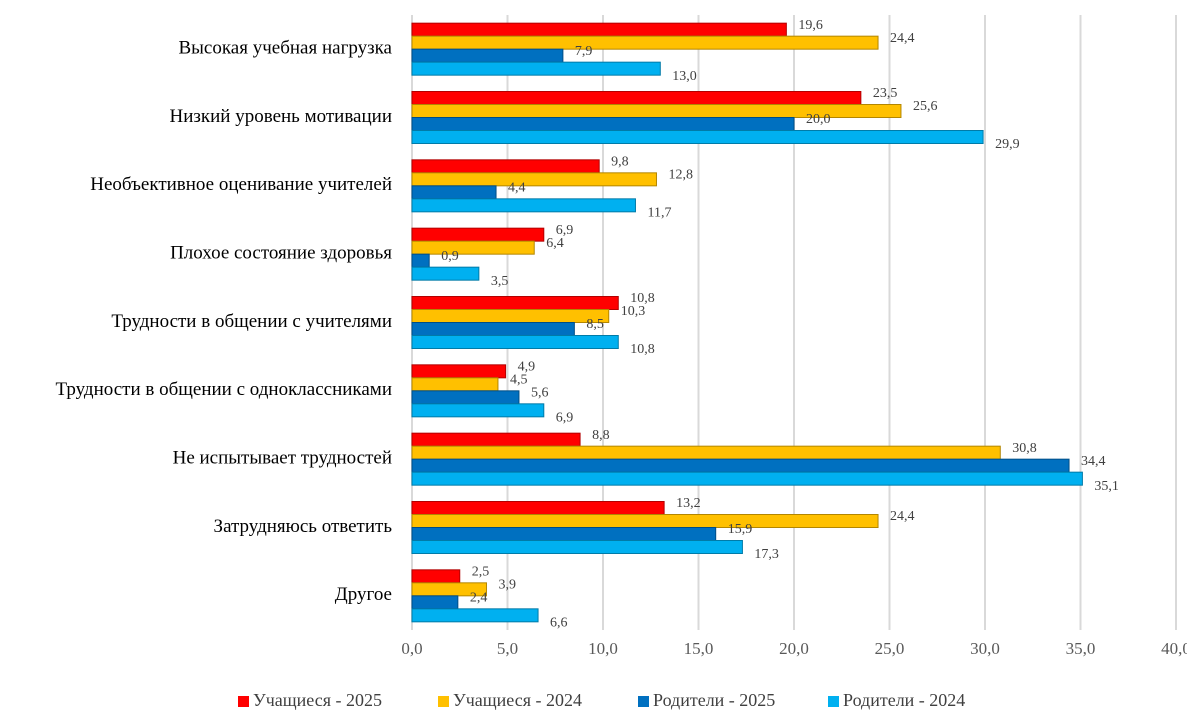 The image size is (1187, 711). I want to click on value-label: 12,8, so click(680, 175).